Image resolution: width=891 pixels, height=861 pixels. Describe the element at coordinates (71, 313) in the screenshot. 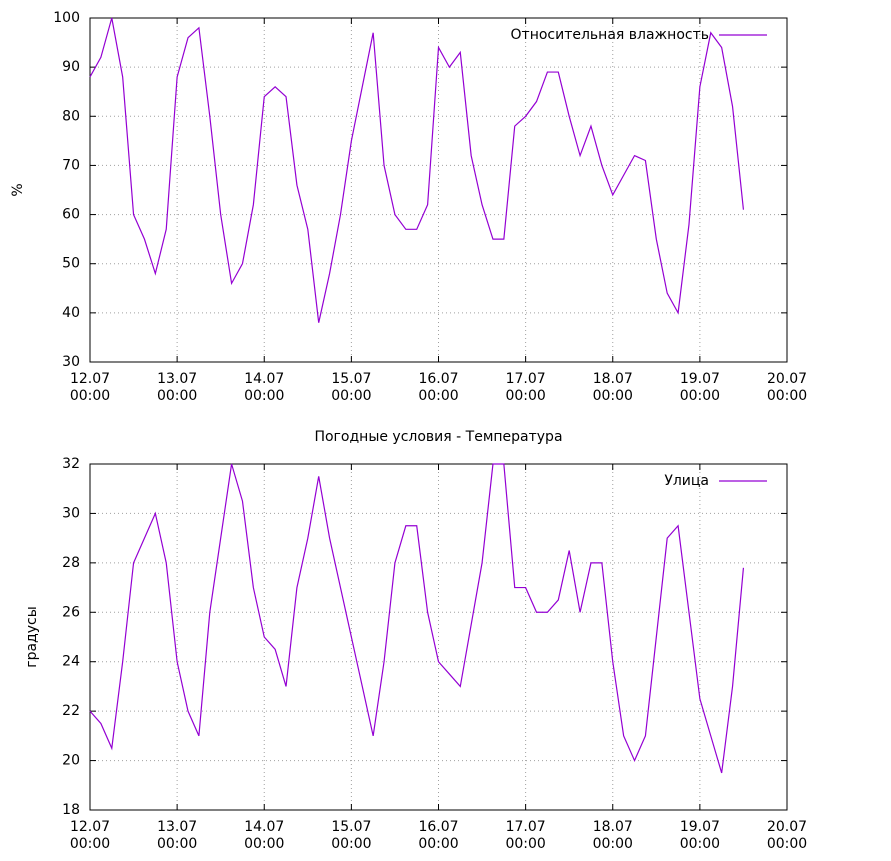

I see `y-tick-label: 40` at that location.